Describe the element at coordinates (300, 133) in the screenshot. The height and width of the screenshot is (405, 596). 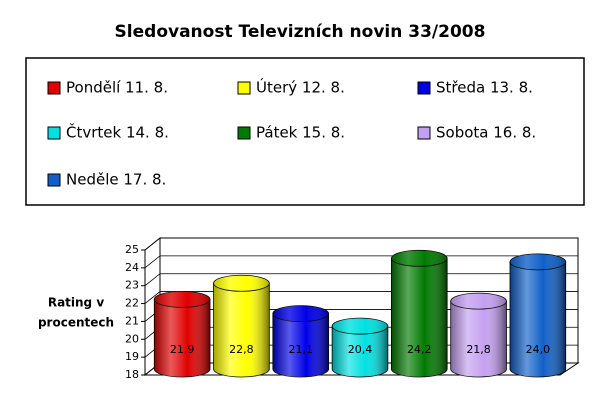
I see `legend-label: Pátek 15. 8.` at that location.